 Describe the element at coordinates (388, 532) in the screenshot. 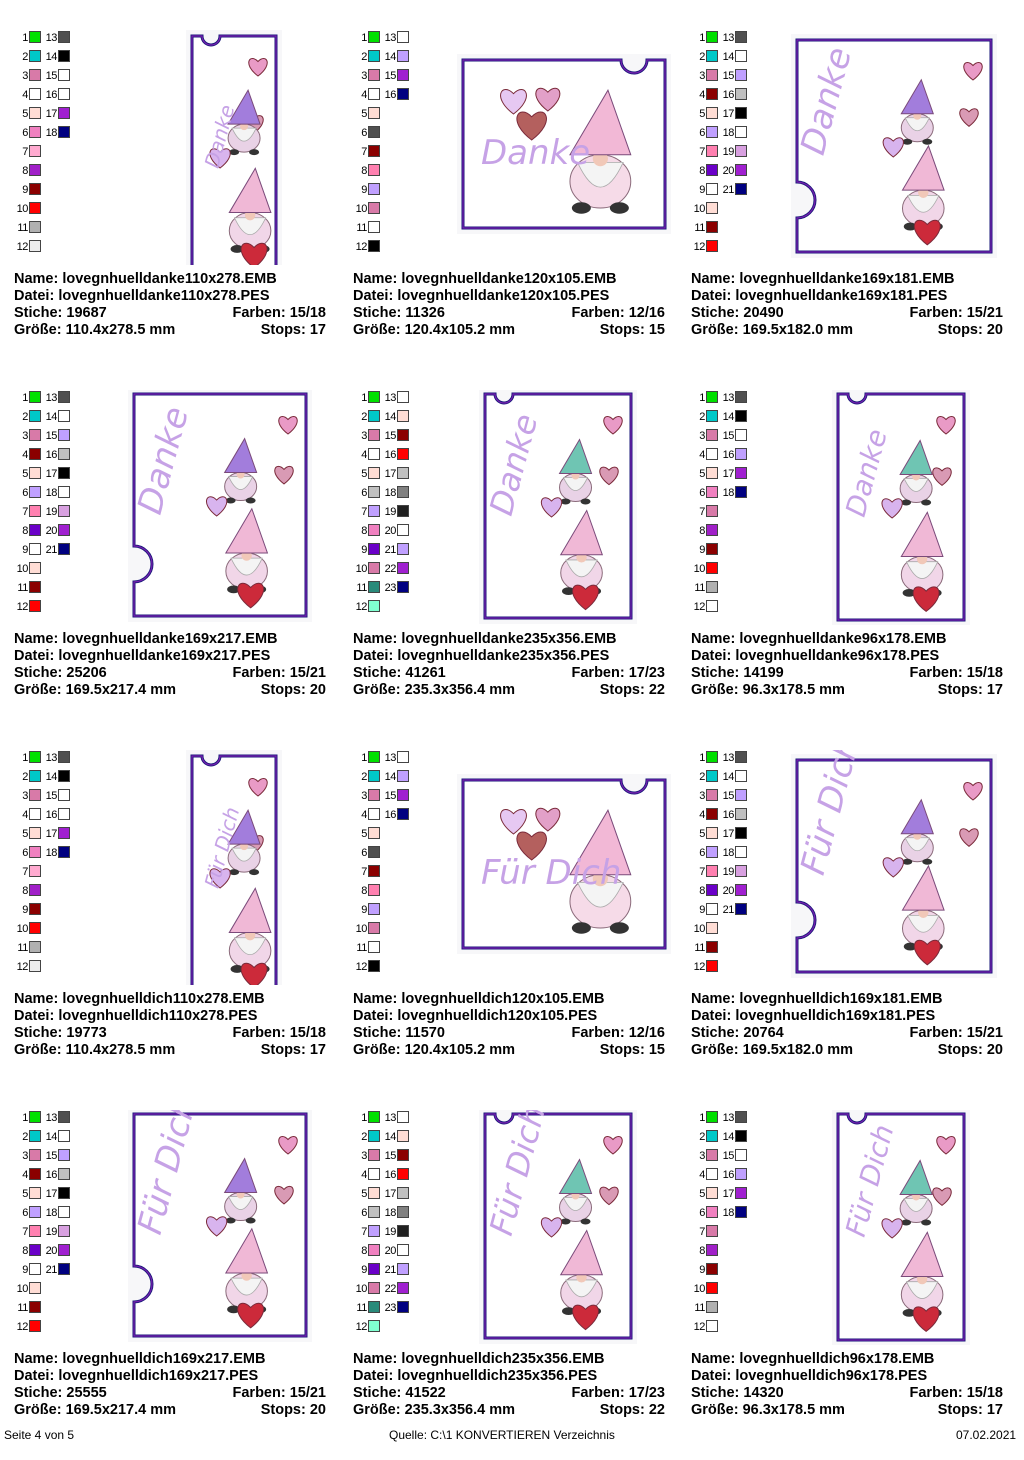

I see `palette-row: 8 20` at that location.